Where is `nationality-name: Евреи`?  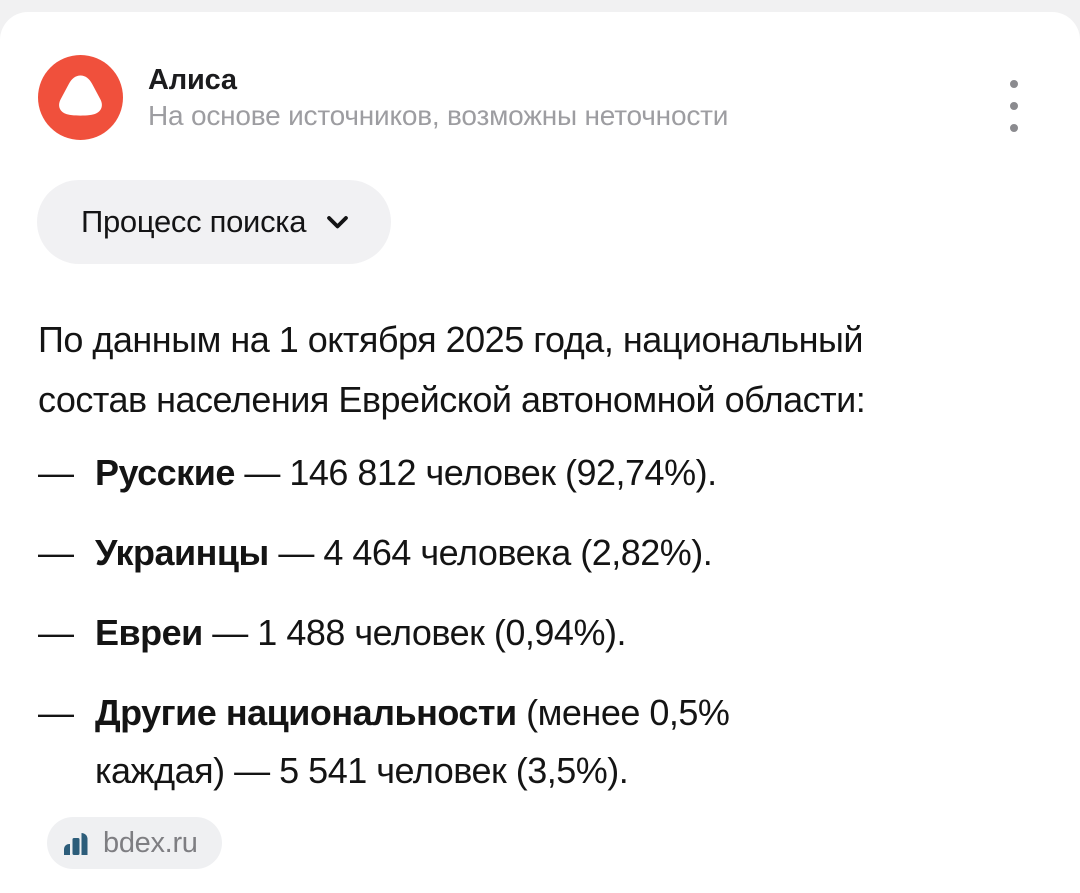
nationality-name: Евреи is located at coordinates (149, 632).